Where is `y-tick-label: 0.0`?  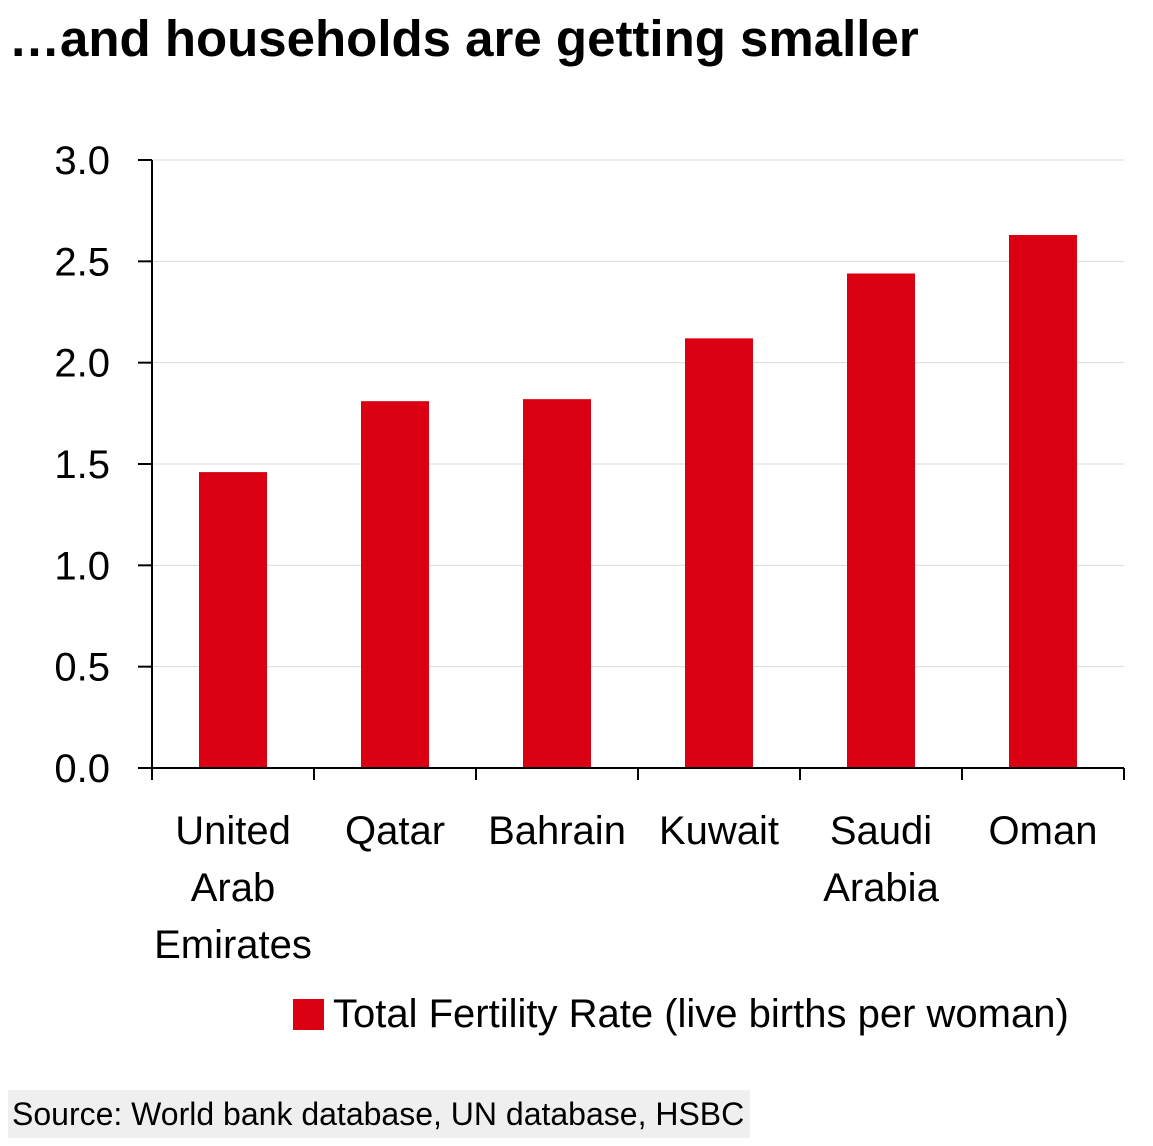 y-tick-label: 0.0 is located at coordinates (82, 769).